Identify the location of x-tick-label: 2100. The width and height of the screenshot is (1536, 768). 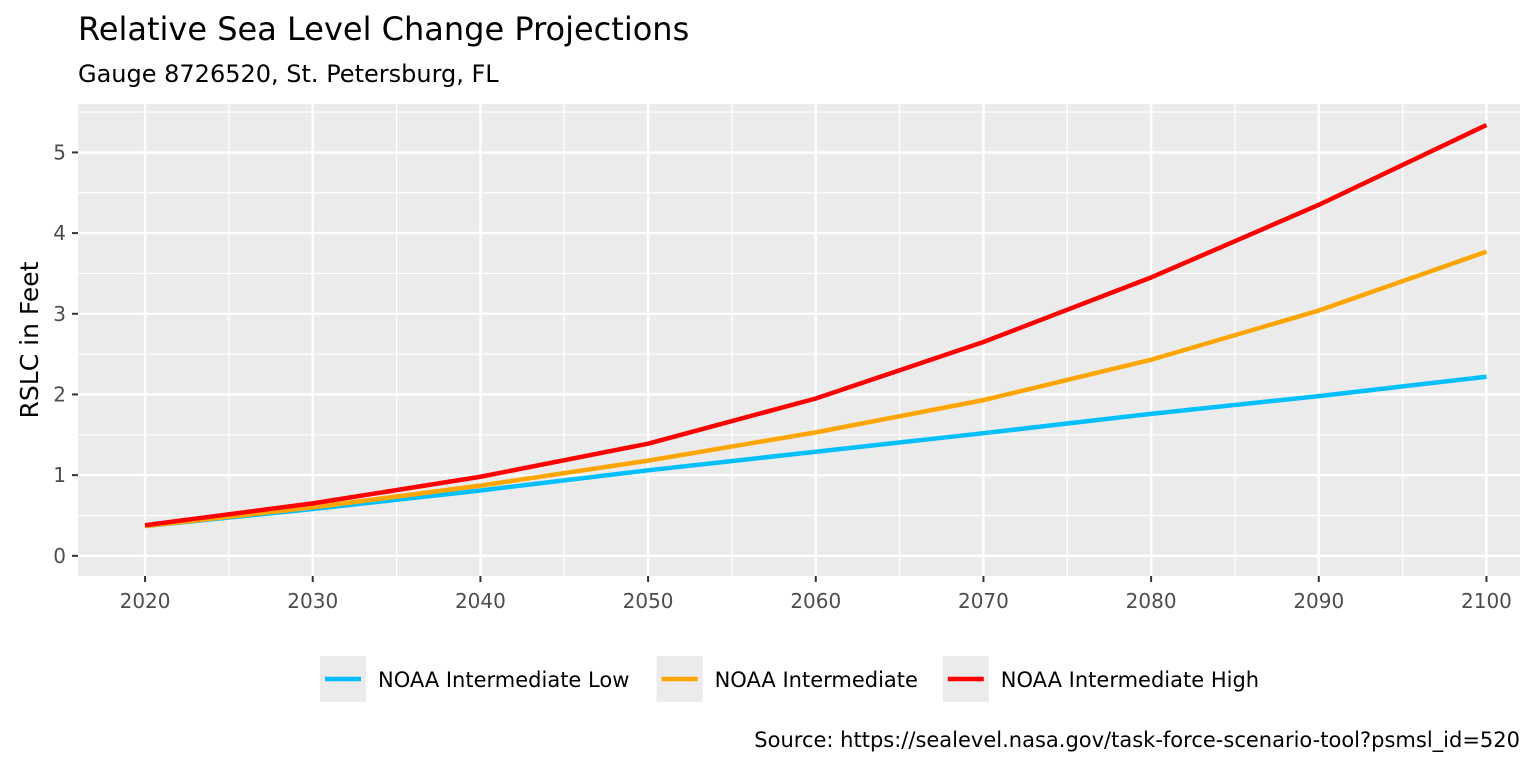
(1486, 601).